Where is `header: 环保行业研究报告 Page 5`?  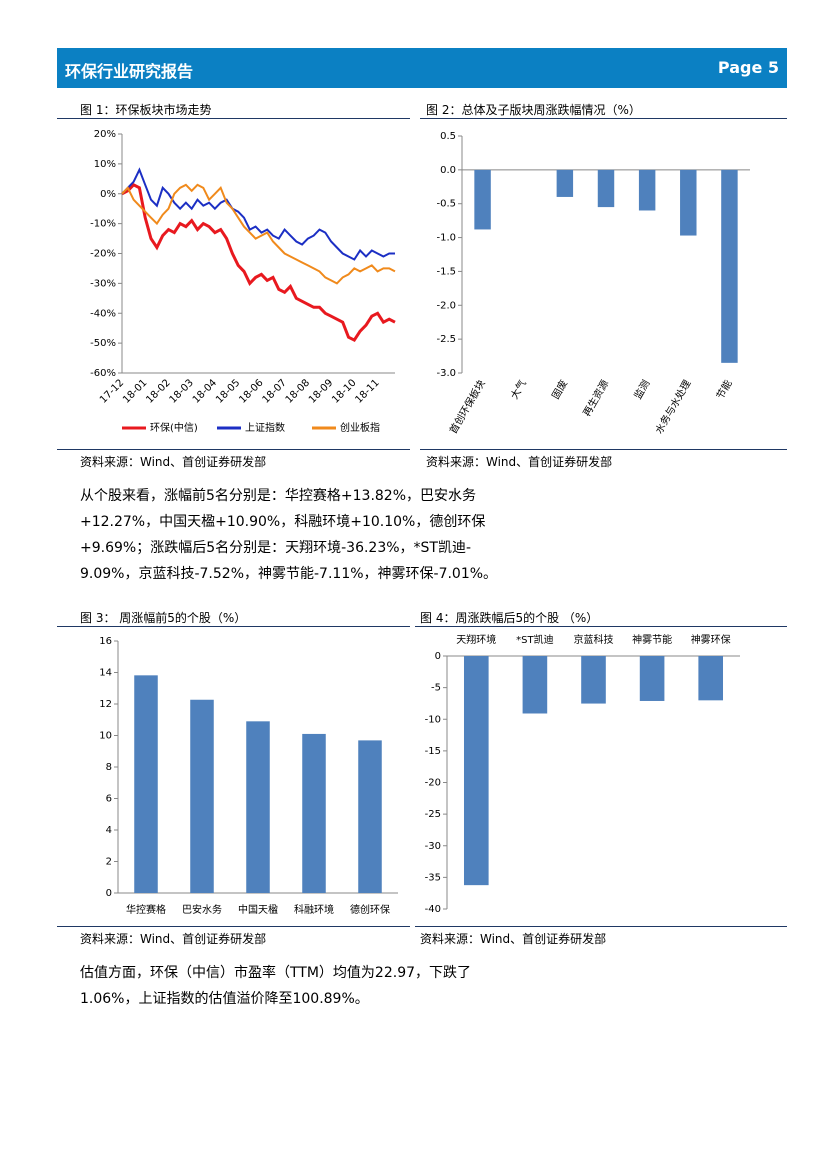 header: 环保行业研究报告 Page 5 is located at coordinates (422, 68).